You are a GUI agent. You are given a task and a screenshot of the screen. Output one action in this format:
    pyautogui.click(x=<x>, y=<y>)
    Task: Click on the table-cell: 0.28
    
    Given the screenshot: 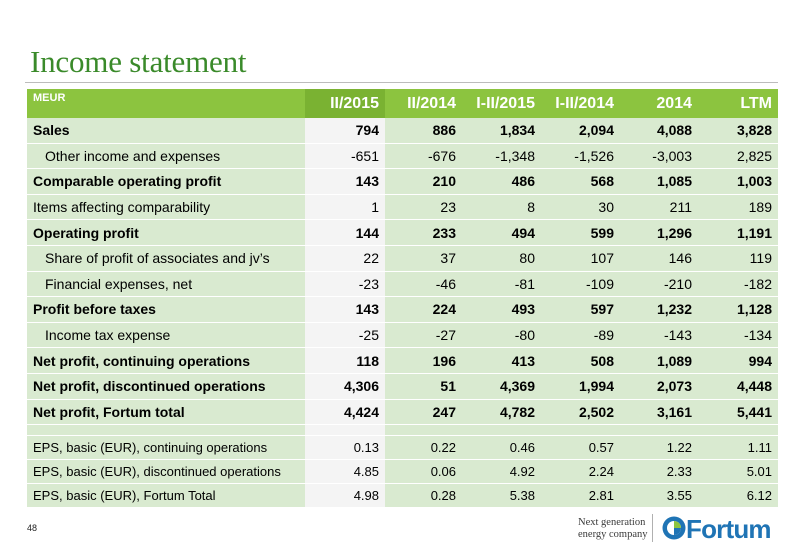 What is the action you would take?
    pyautogui.click(x=423, y=496)
    